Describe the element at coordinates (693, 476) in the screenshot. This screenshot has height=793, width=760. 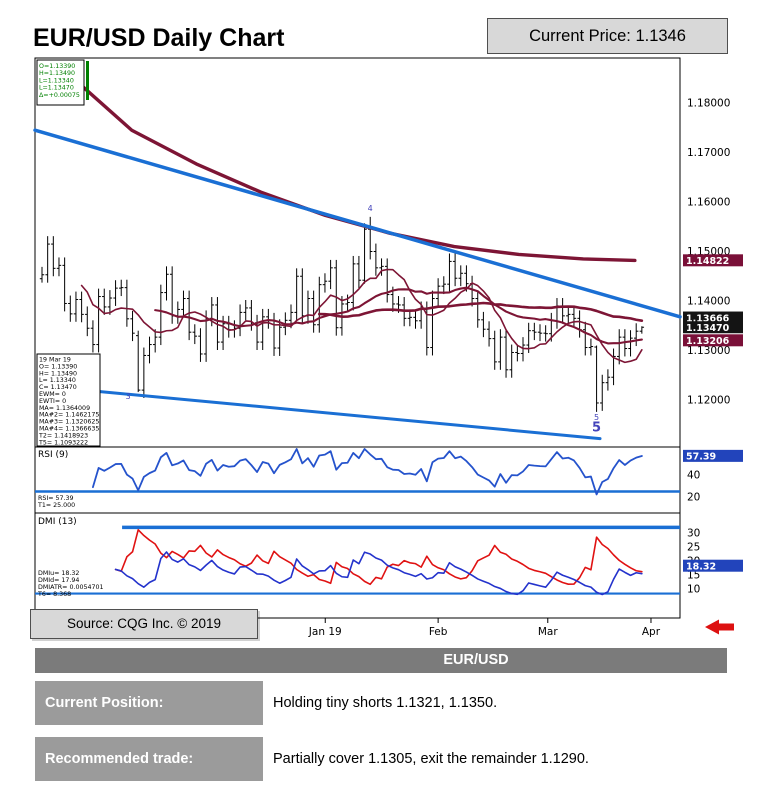
I see `svg-text: 40` at that location.